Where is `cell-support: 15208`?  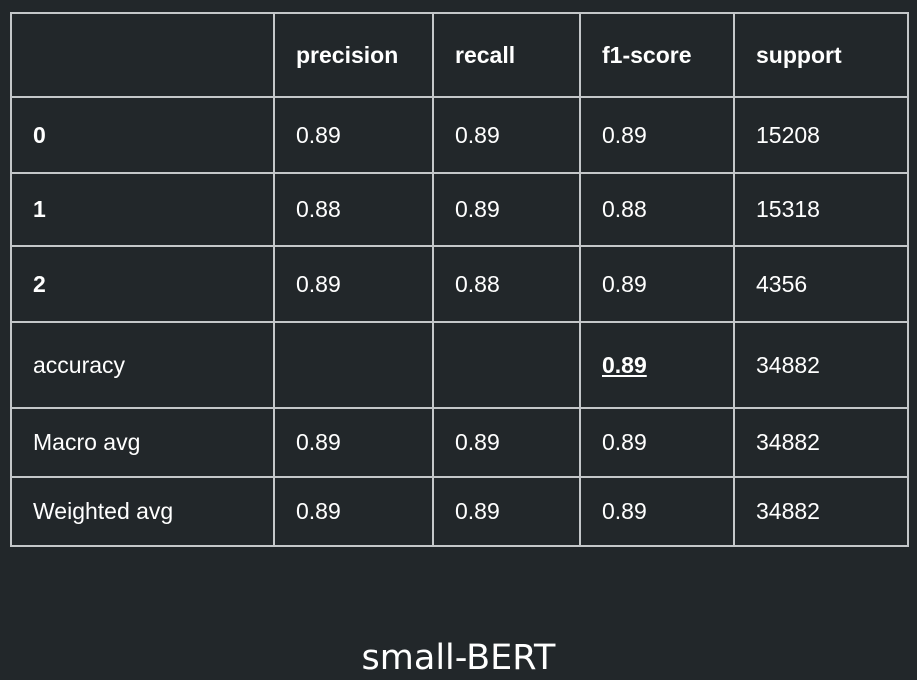 cell-support: 15208 is located at coordinates (821, 135).